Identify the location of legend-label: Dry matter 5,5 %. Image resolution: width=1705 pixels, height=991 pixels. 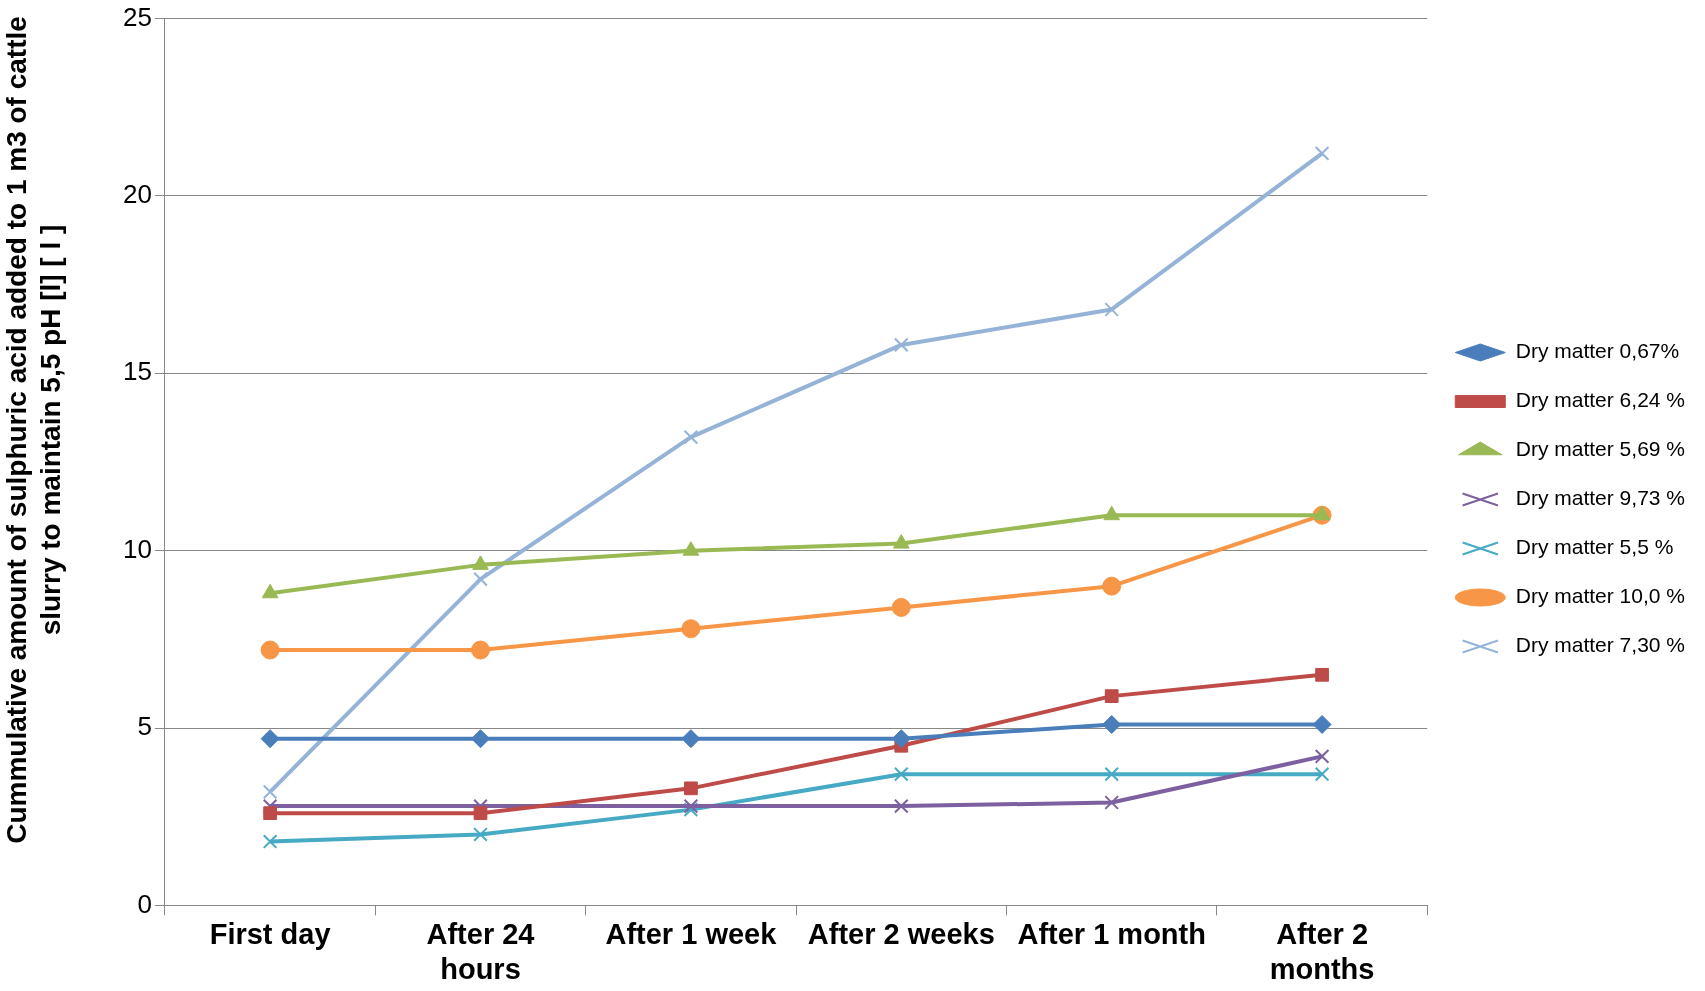
(1594, 547).